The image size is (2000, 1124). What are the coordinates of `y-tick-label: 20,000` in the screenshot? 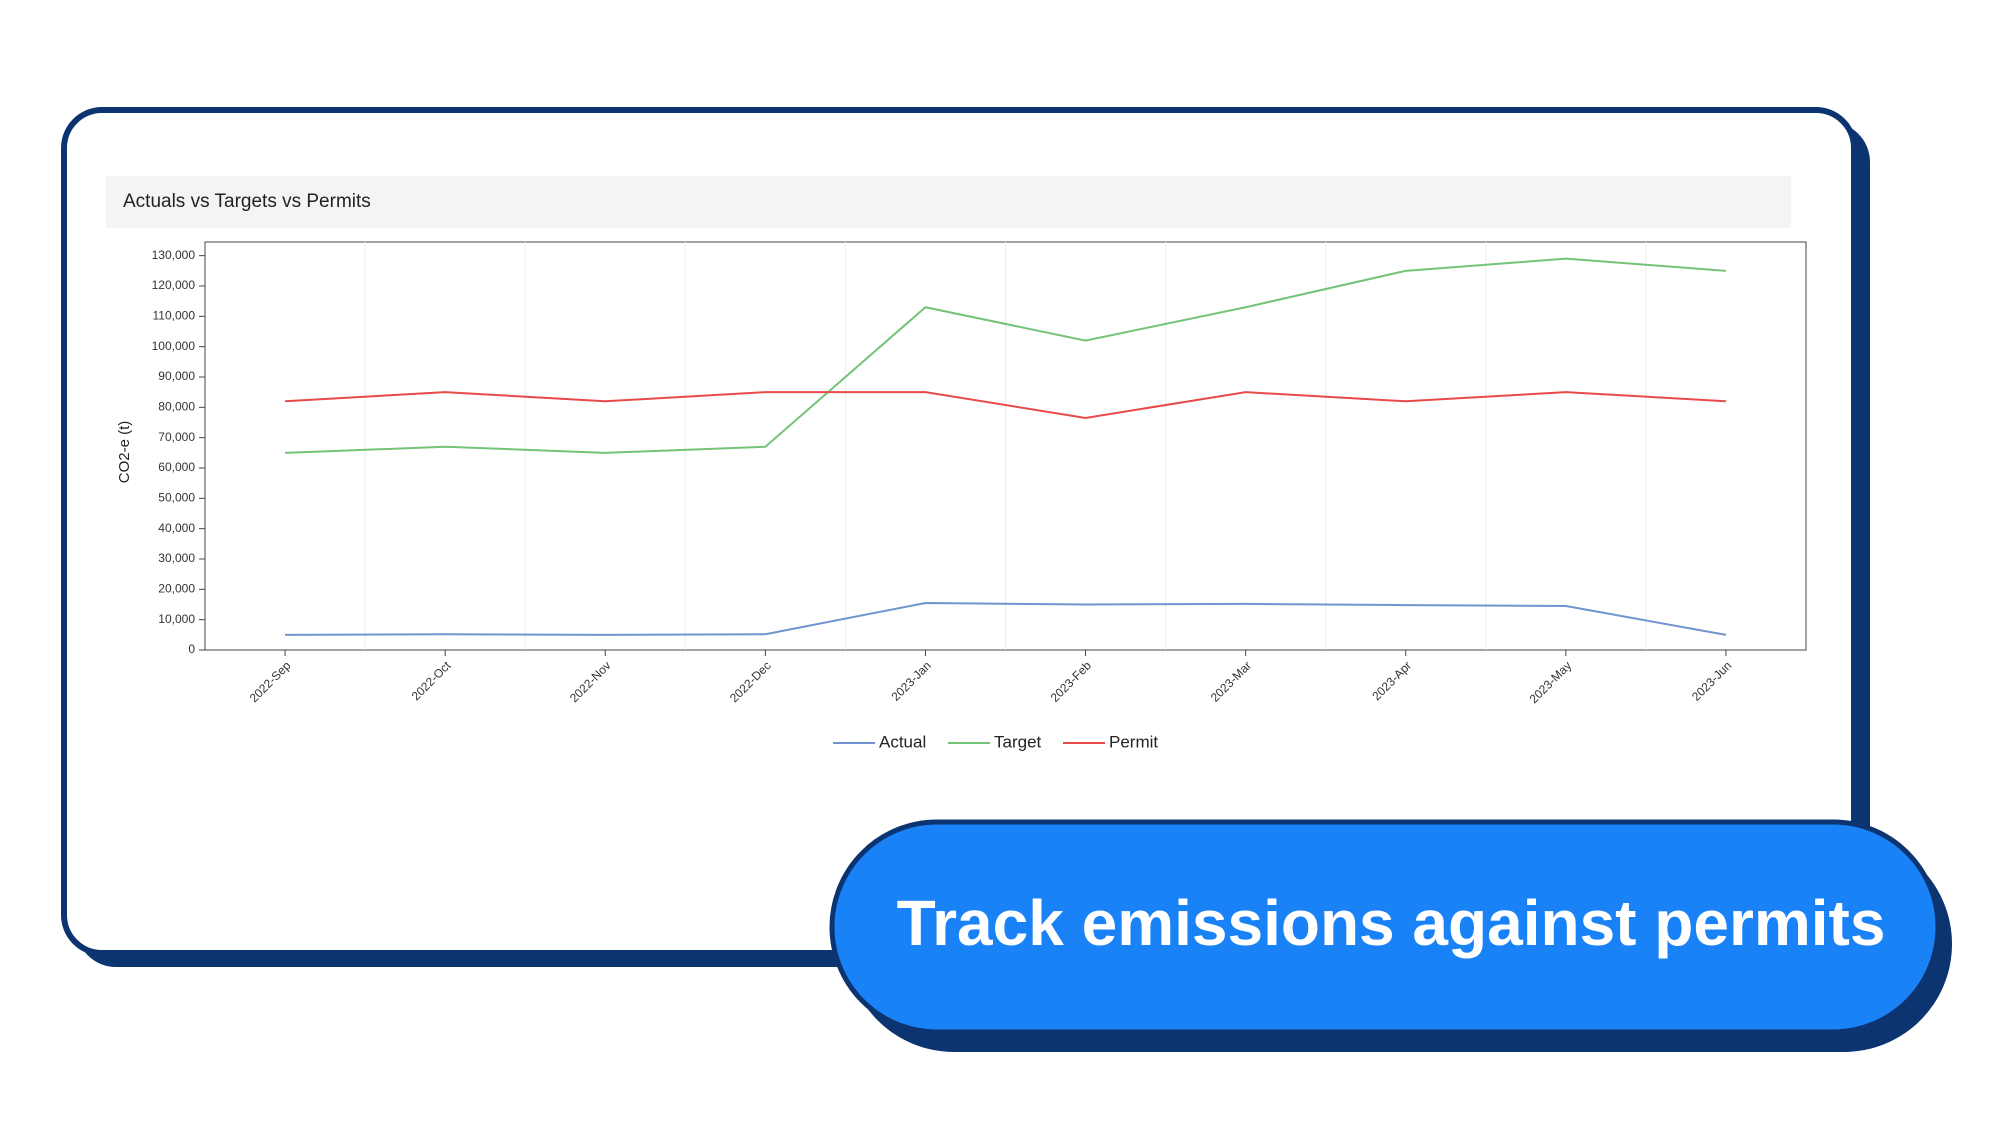 It's located at (176, 589).